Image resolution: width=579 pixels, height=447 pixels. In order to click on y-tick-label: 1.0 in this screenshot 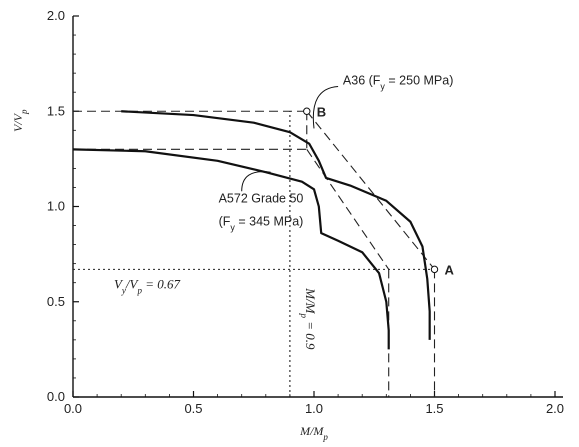, I will do `click(56, 206)`.